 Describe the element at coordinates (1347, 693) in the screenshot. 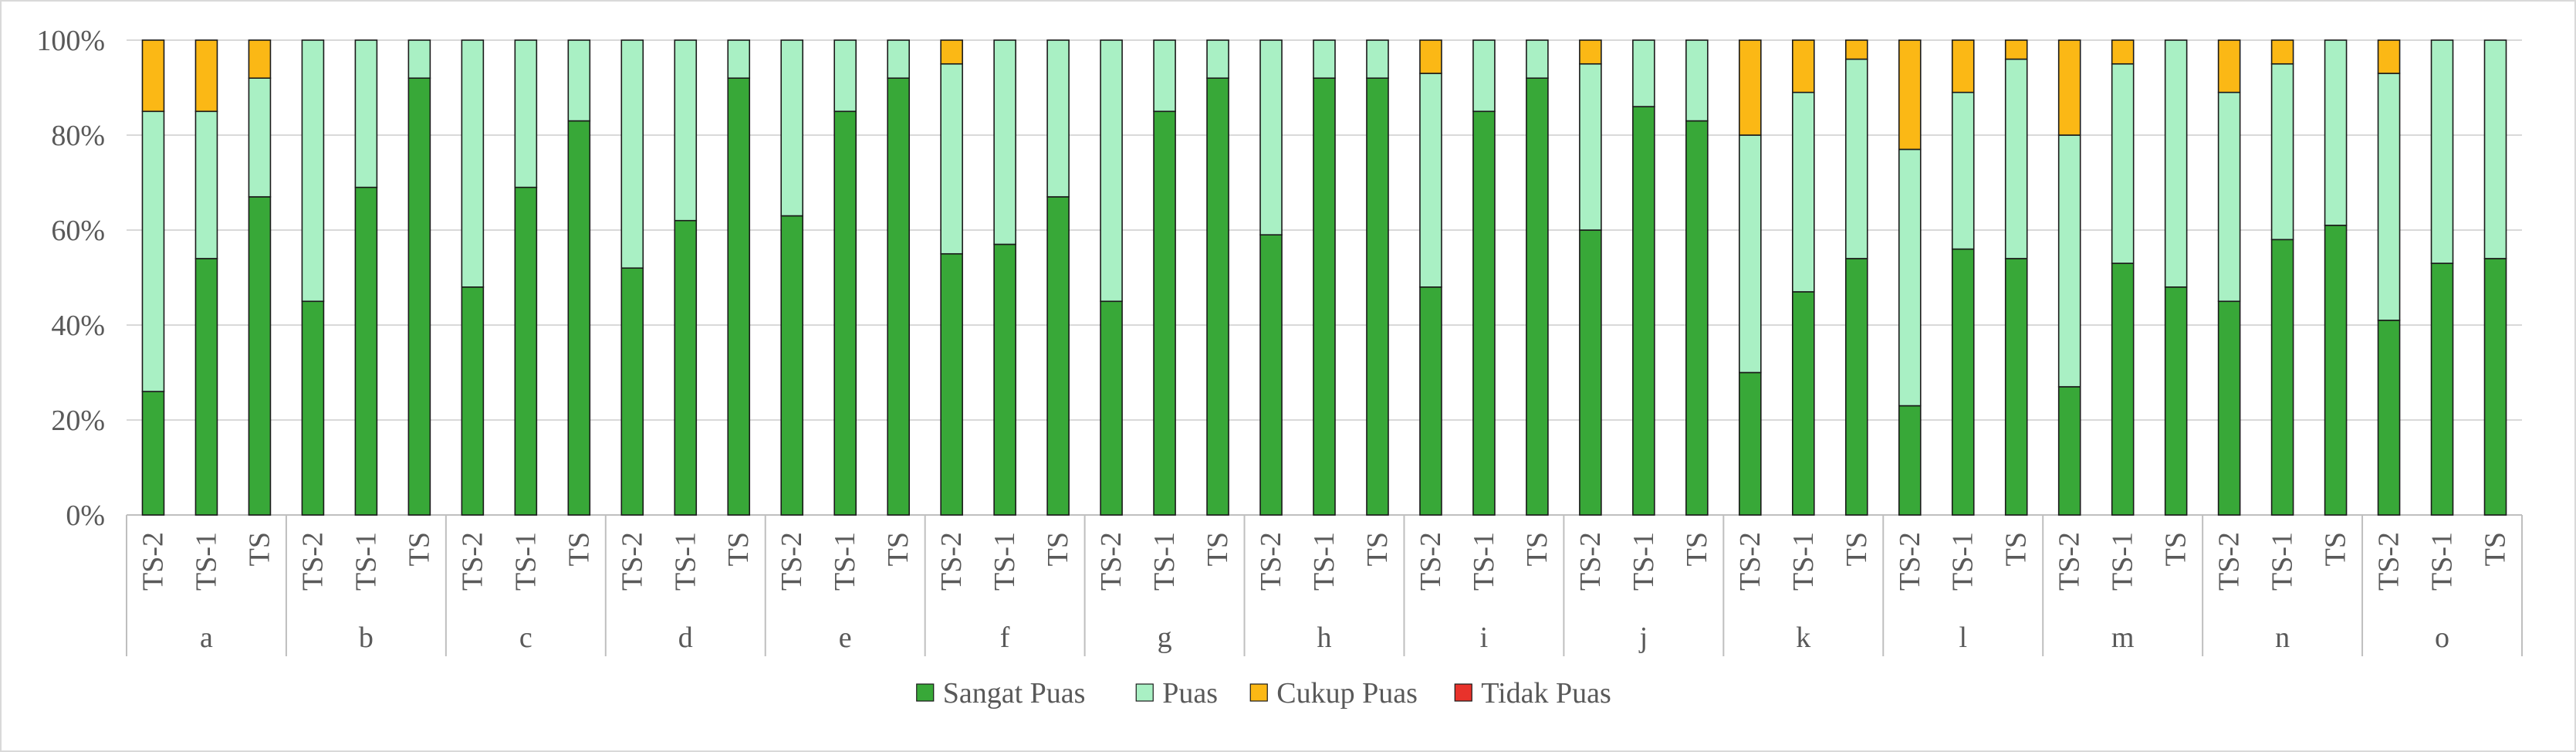

I see `legend-label: Cukup Puas` at that location.